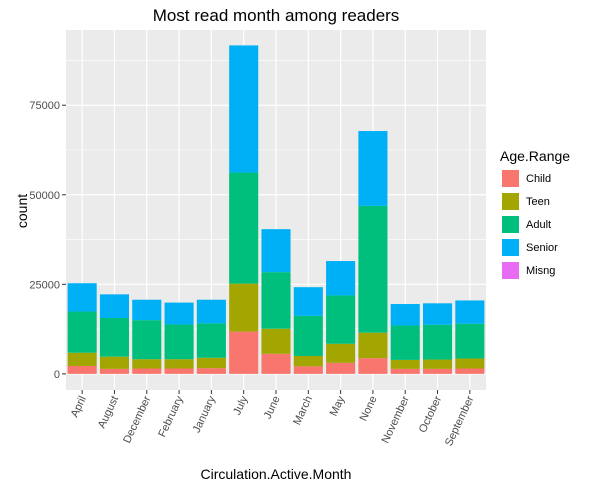  Describe the element at coordinates (82, 297) in the screenshot. I see `bar-april-senior` at that location.